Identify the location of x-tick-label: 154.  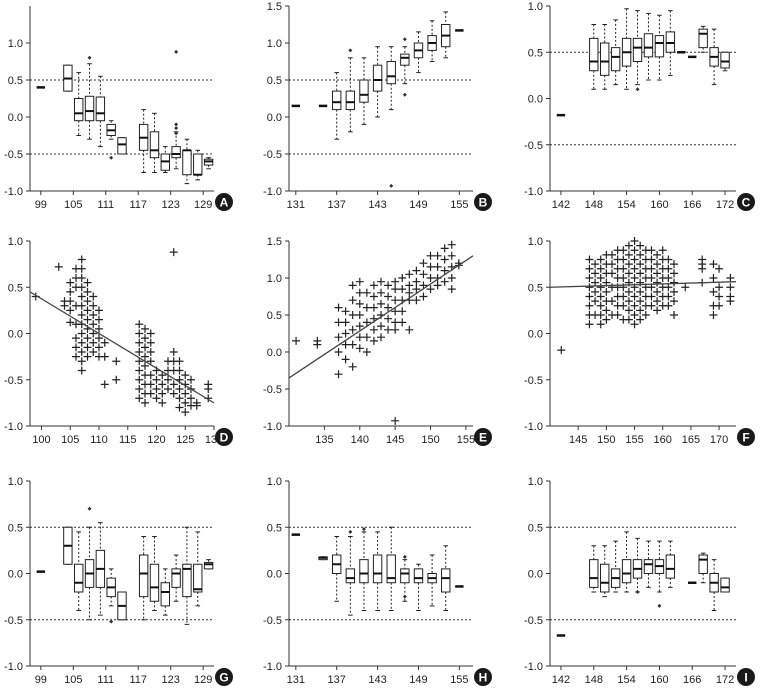
(626, 205).